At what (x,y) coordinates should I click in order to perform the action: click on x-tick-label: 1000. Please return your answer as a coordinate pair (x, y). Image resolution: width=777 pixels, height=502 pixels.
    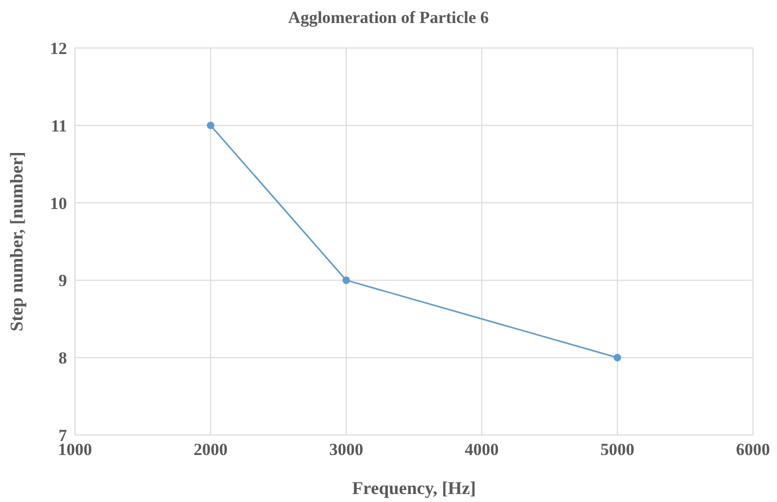
    Looking at the image, I should click on (75, 450).